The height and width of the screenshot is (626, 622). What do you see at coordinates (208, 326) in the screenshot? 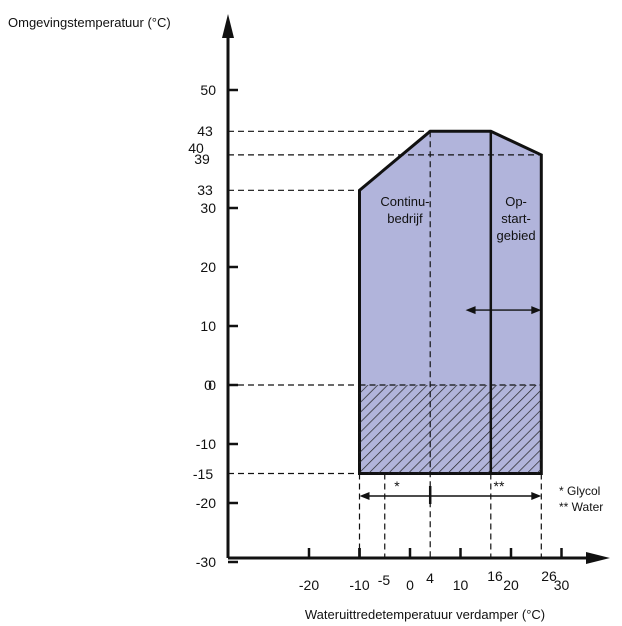
I see `y-tick-label: 10` at bounding box center [208, 326].